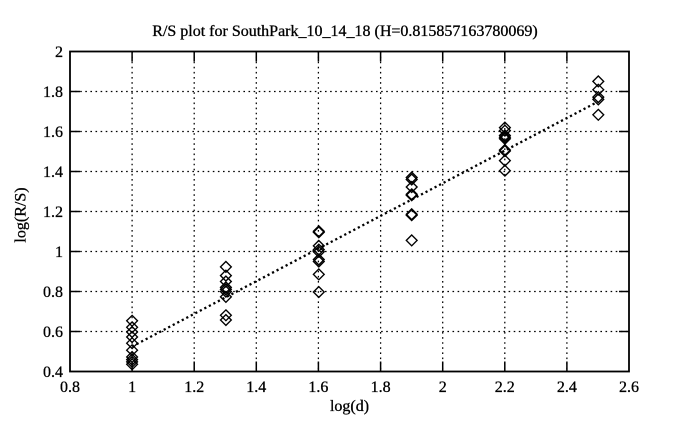 Image resolution: width=686 pixels, height=430 pixels. I want to click on svg-text: 2.2, so click(505, 387).